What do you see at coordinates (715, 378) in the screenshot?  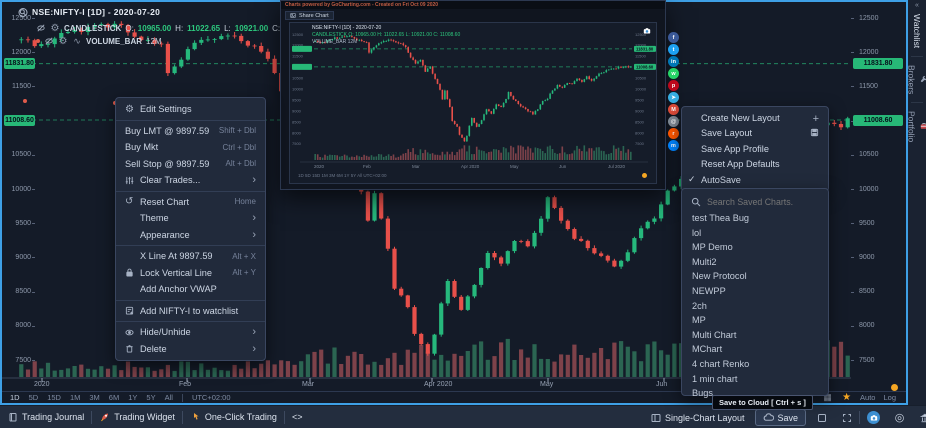 I see `saved-chart-1-min-chart: 1 min chart` at bounding box center [715, 378].